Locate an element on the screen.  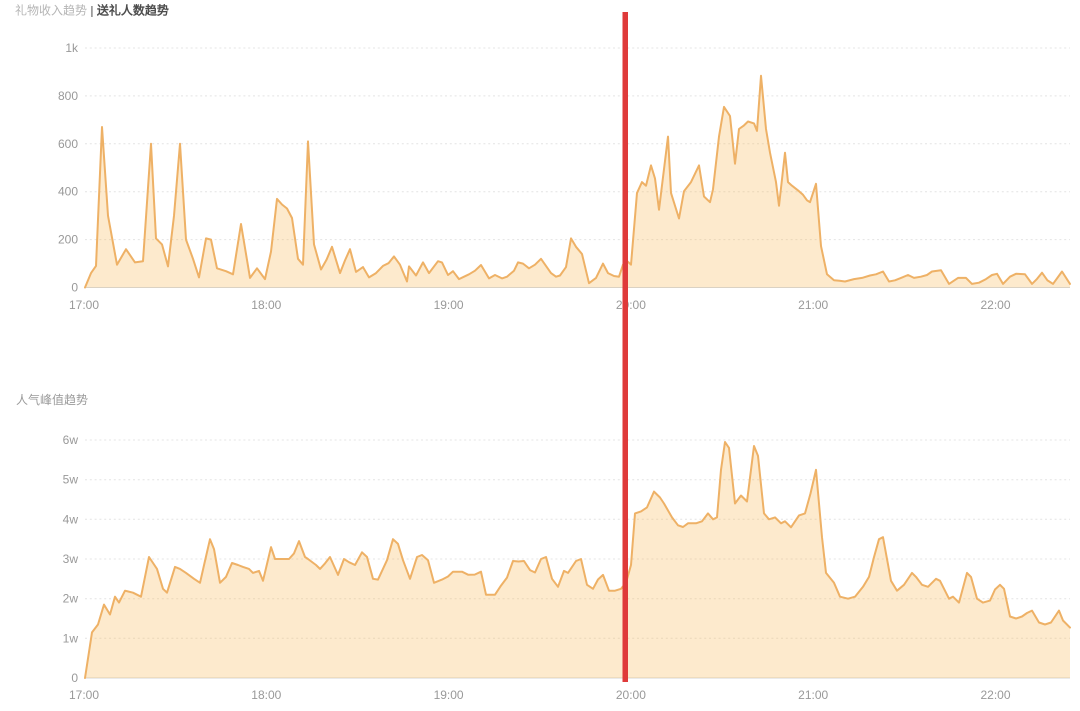
svg-text: 4w is located at coordinates (71, 519).